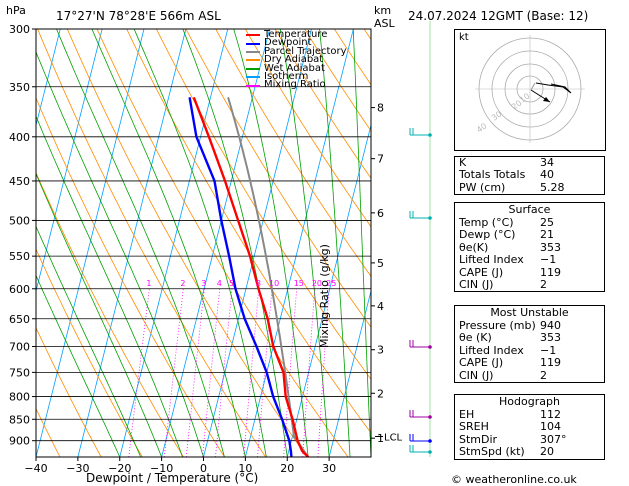 This screenshot has height=486, width=629. I want to click on x-tick-label: −20, so click(119, 468).